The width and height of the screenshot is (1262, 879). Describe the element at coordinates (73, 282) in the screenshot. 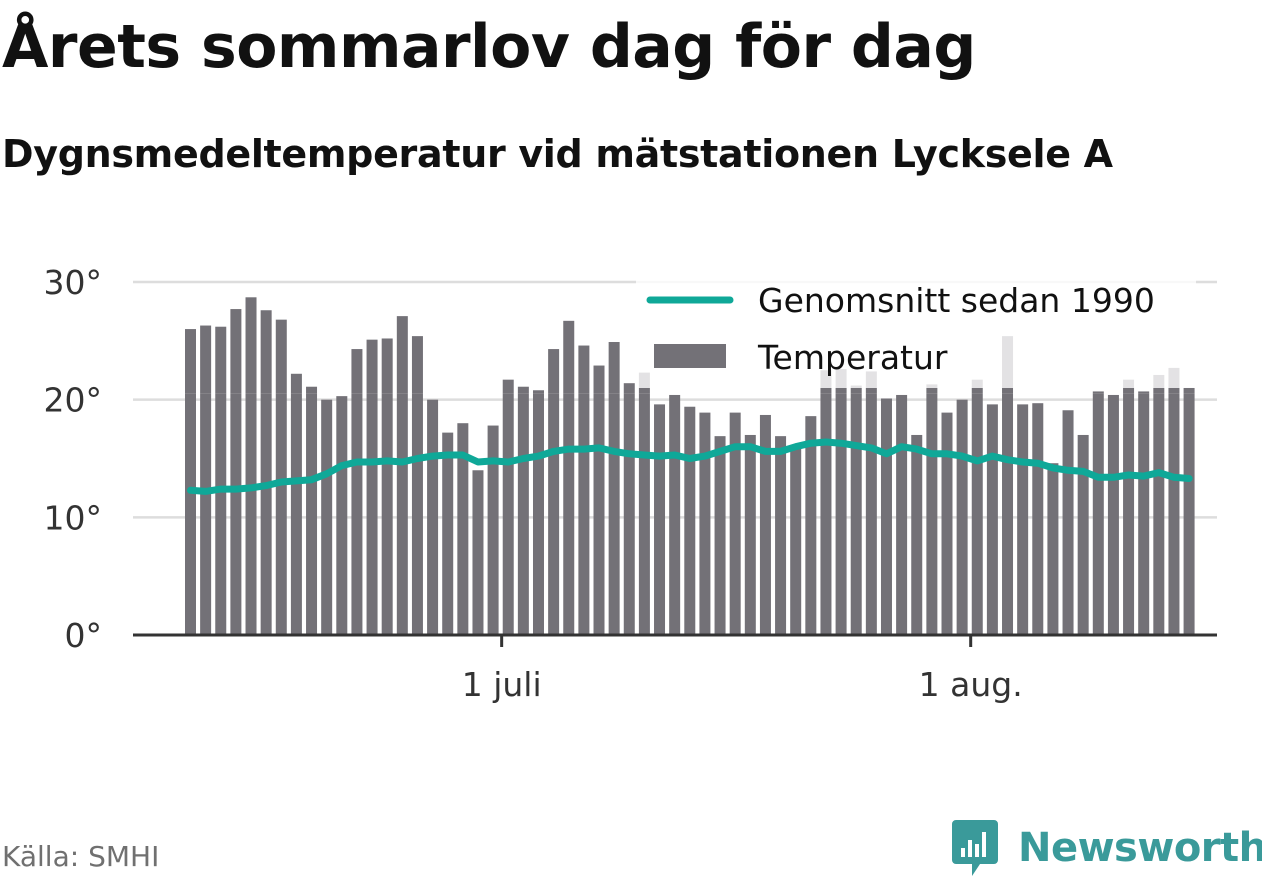

I see `y-tick-label: 30°` at that location.